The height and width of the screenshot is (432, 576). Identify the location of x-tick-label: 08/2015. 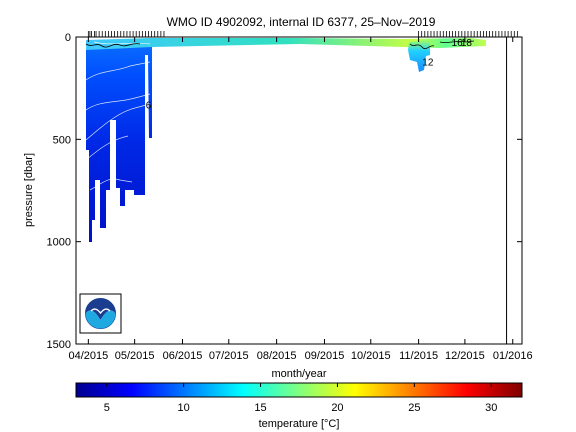
(277, 356).